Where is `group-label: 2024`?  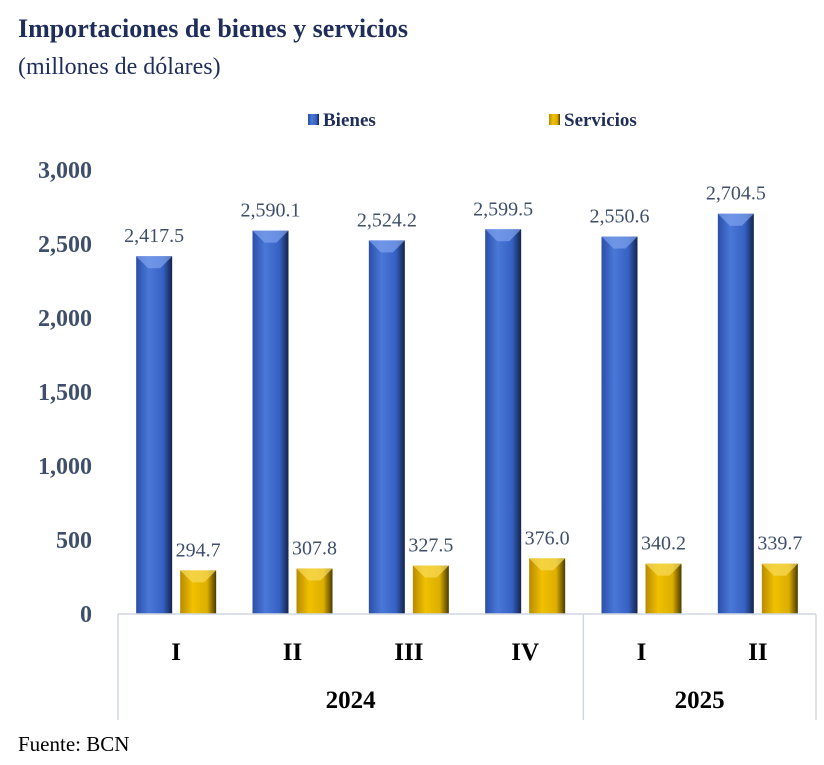 group-label: 2024 is located at coordinates (351, 700).